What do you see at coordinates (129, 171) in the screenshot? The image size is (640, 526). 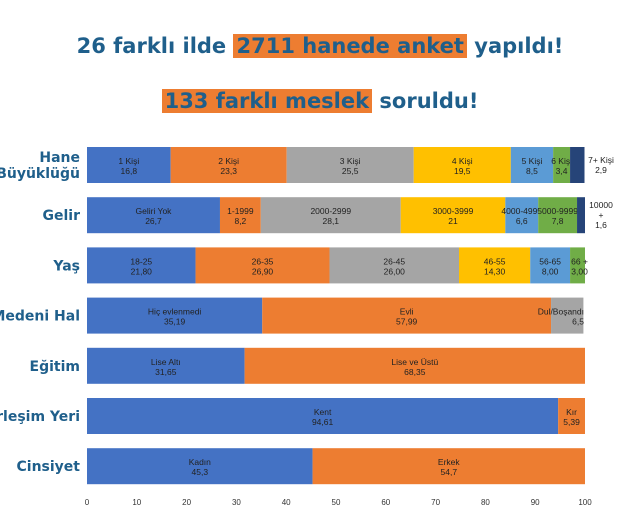 I see `segment-value: 16,8` at bounding box center [129, 171].